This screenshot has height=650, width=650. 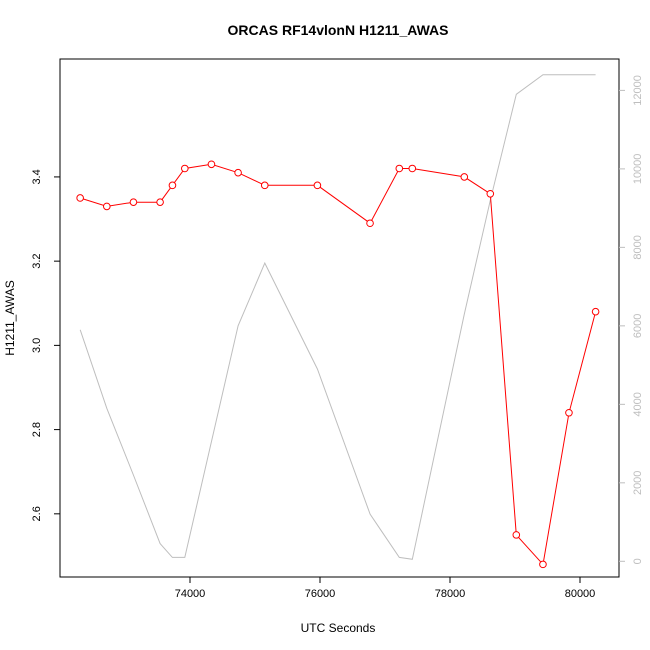 What do you see at coordinates (450, 594) in the screenshot?
I see `x-tick-label: 78000` at bounding box center [450, 594].